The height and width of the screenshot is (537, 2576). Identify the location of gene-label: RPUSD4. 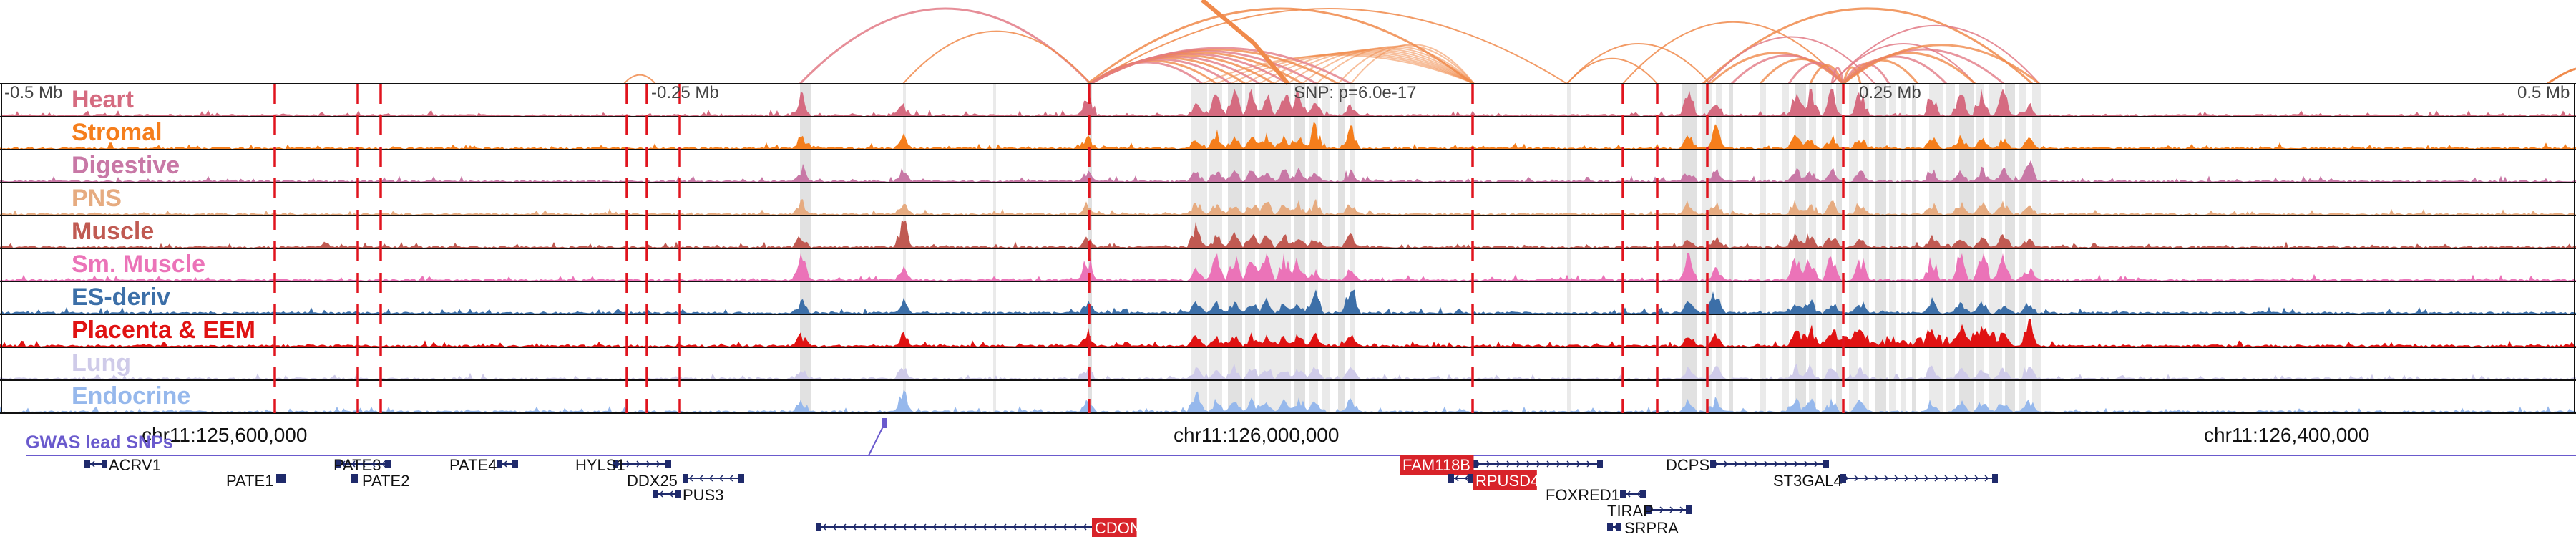
(1507, 481).